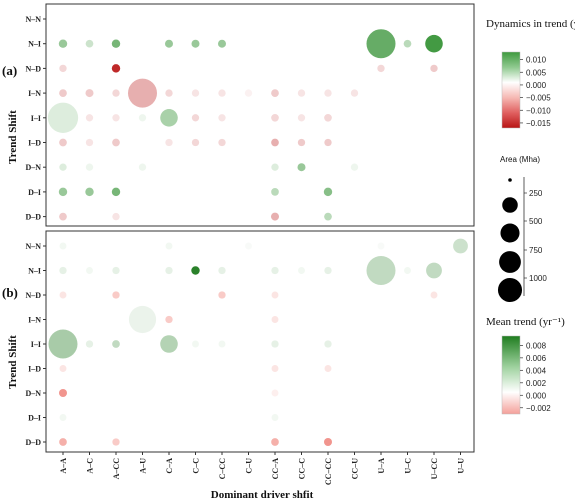 The image size is (575, 504). Describe the element at coordinates (10, 292) in the screenshot. I see `panel-b-tag: (b)` at that location.